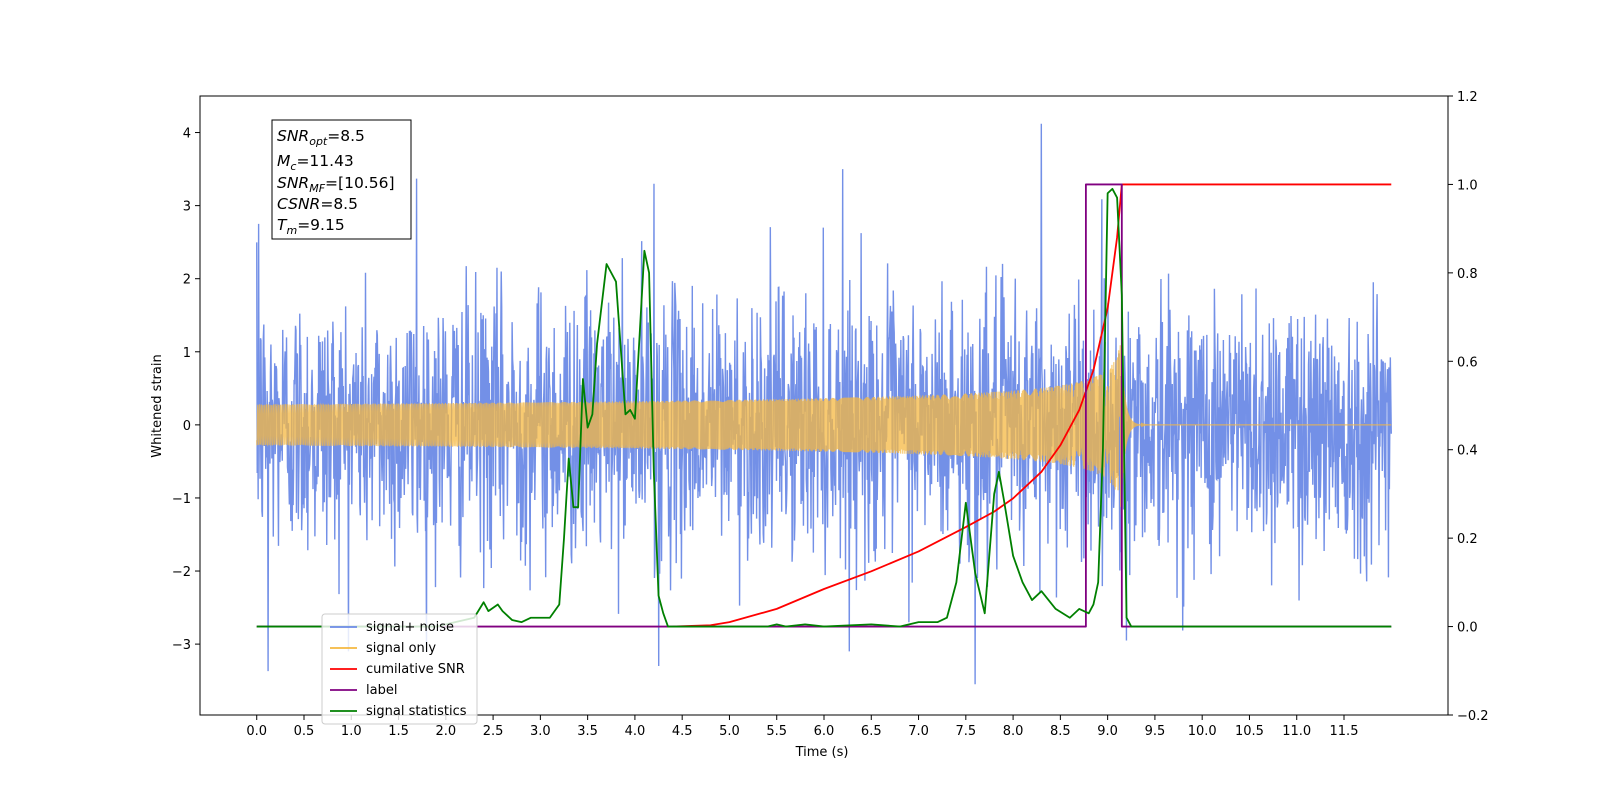  Describe the element at coordinates (410, 627) in the screenshot. I see `legend-label: signal+ noise` at that location.